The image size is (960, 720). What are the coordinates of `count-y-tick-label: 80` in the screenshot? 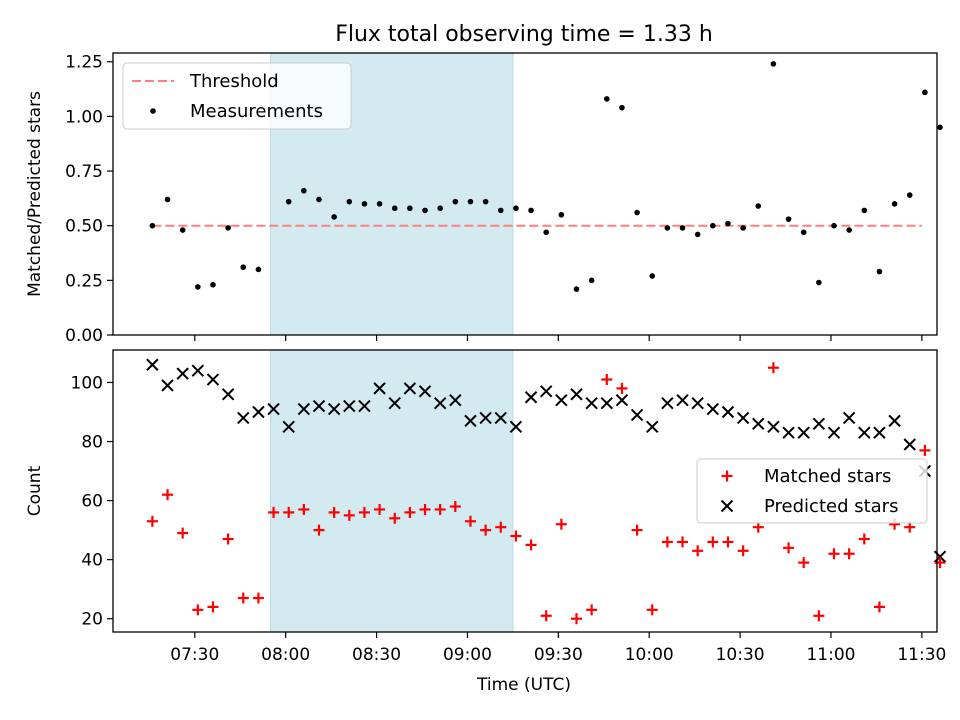 It's located at (92, 443).